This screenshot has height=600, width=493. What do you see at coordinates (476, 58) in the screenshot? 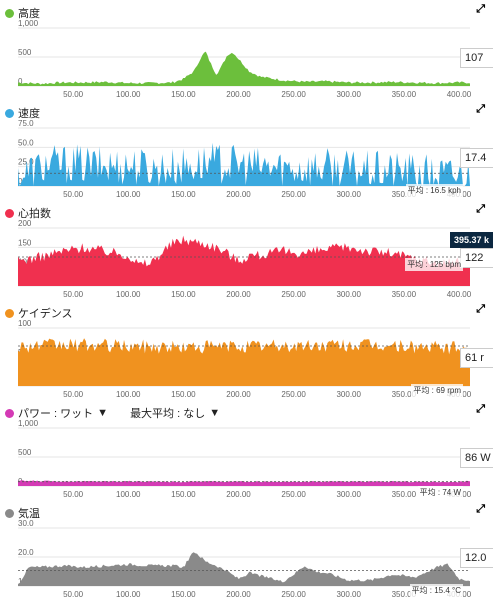
I see `current-value-readout: 107` at bounding box center [476, 58].